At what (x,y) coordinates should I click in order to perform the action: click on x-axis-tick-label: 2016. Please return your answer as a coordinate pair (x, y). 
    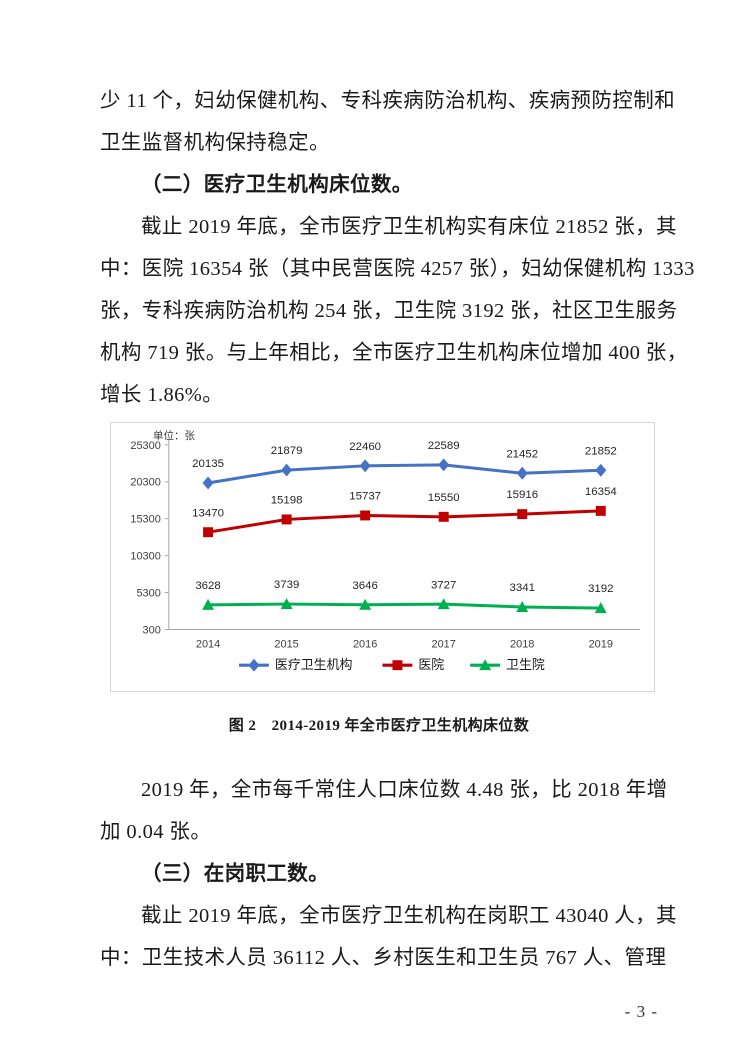
    Looking at the image, I should click on (365, 644).